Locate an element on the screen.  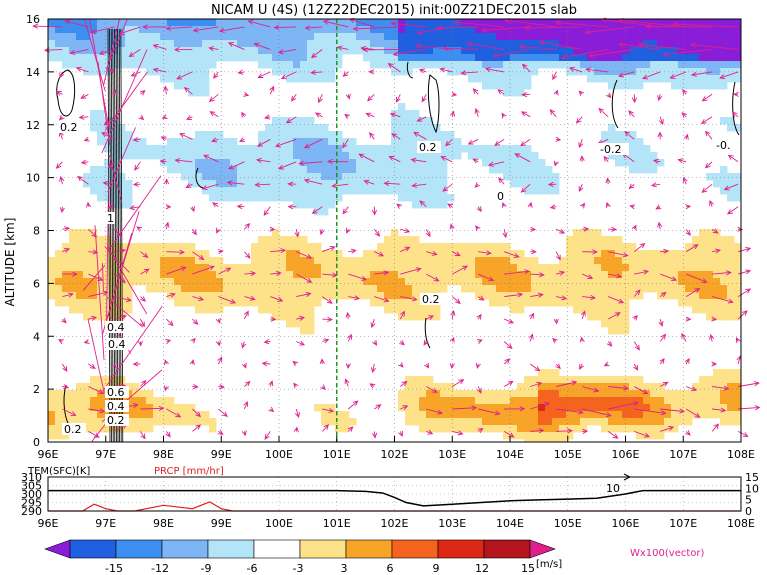
x-tick-label: 100E is located at coordinates (279, 454).